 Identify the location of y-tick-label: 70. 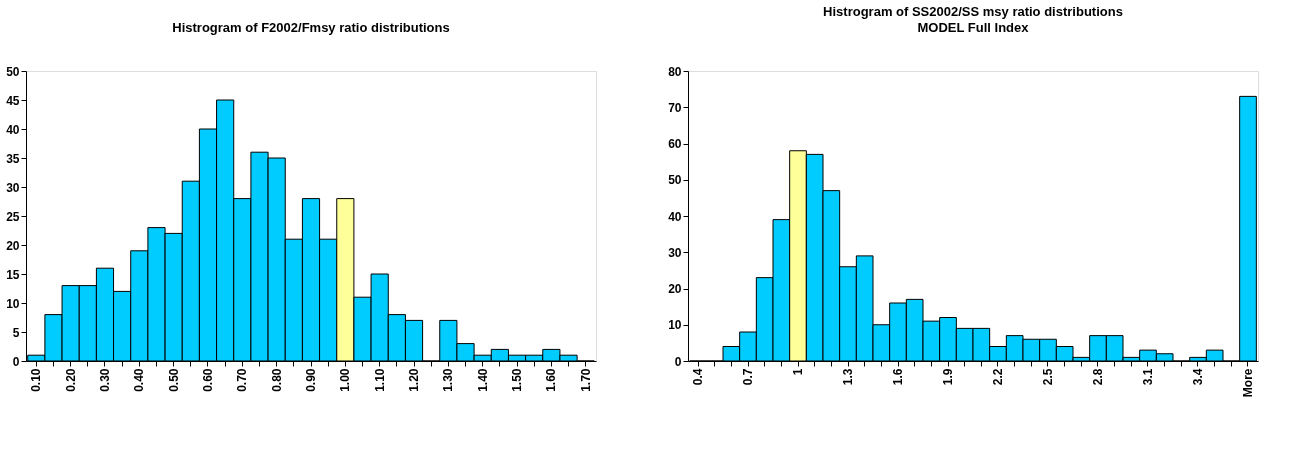
(675, 107).